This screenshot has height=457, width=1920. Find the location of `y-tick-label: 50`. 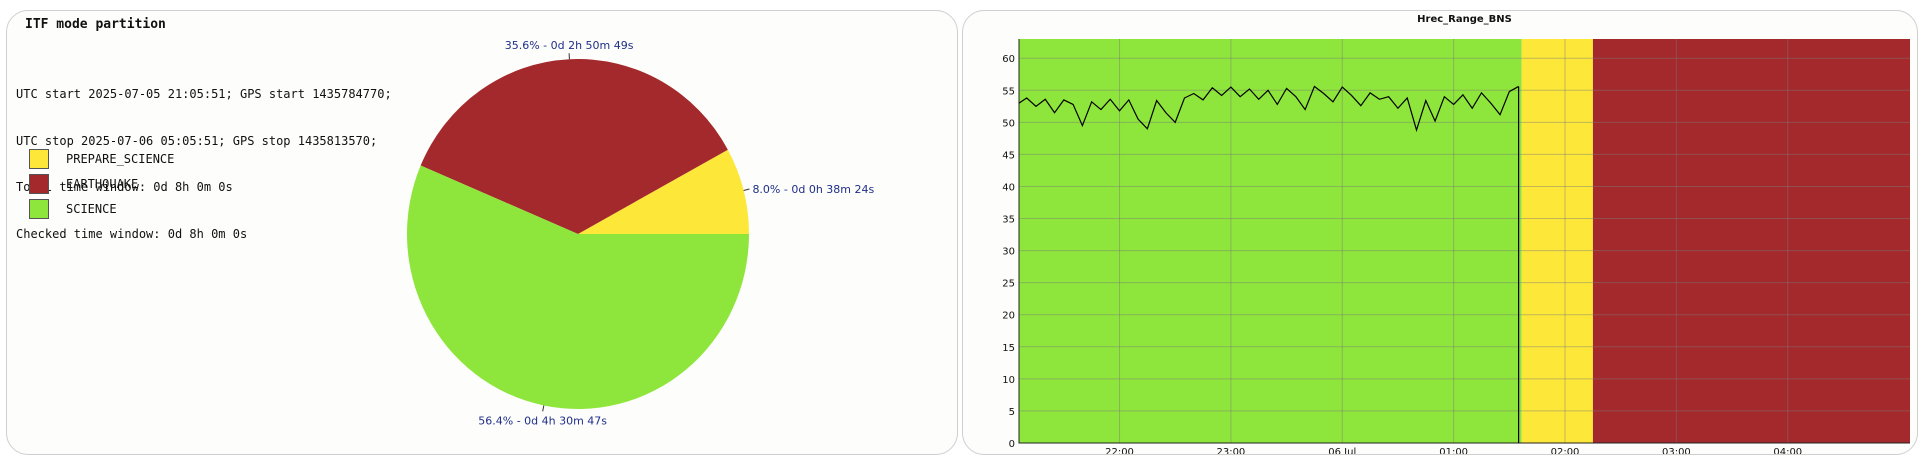

y-tick-label: 50 is located at coordinates (1008, 123).